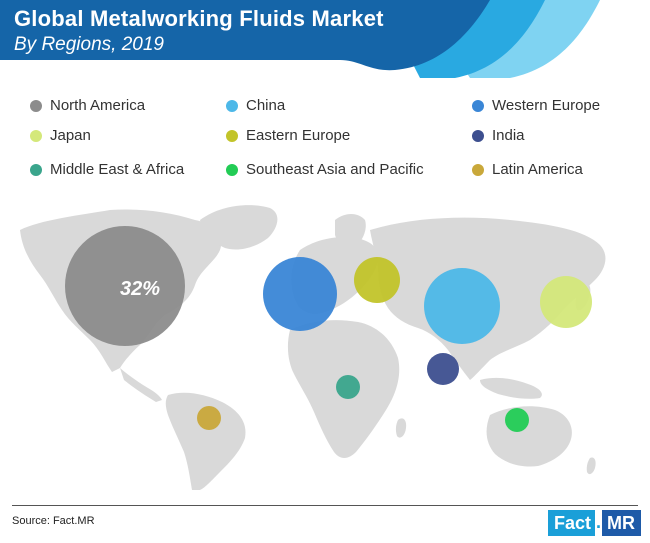 This screenshot has width=650, height=543. I want to click on chart-title: Global Metalworking Fluids Market, so click(199, 18).